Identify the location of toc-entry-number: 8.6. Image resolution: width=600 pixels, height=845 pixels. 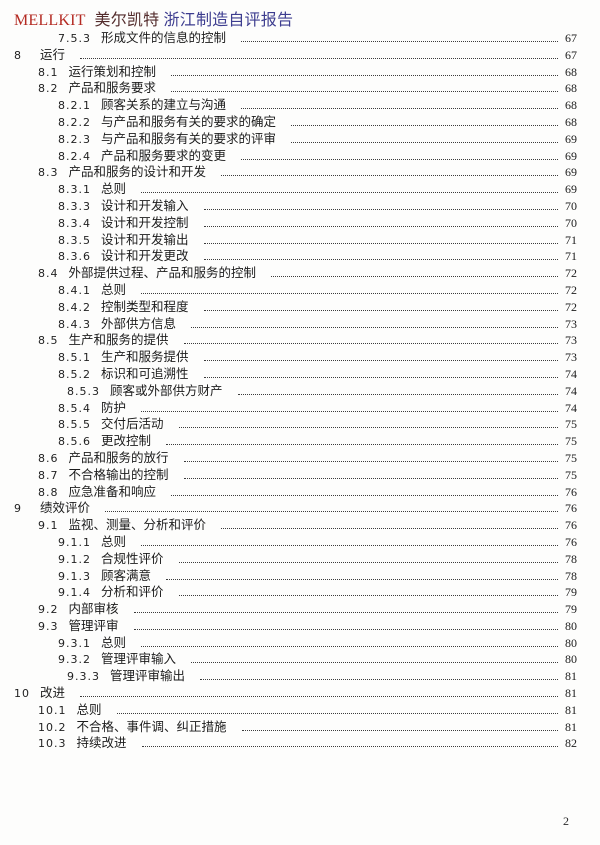
(48, 458).